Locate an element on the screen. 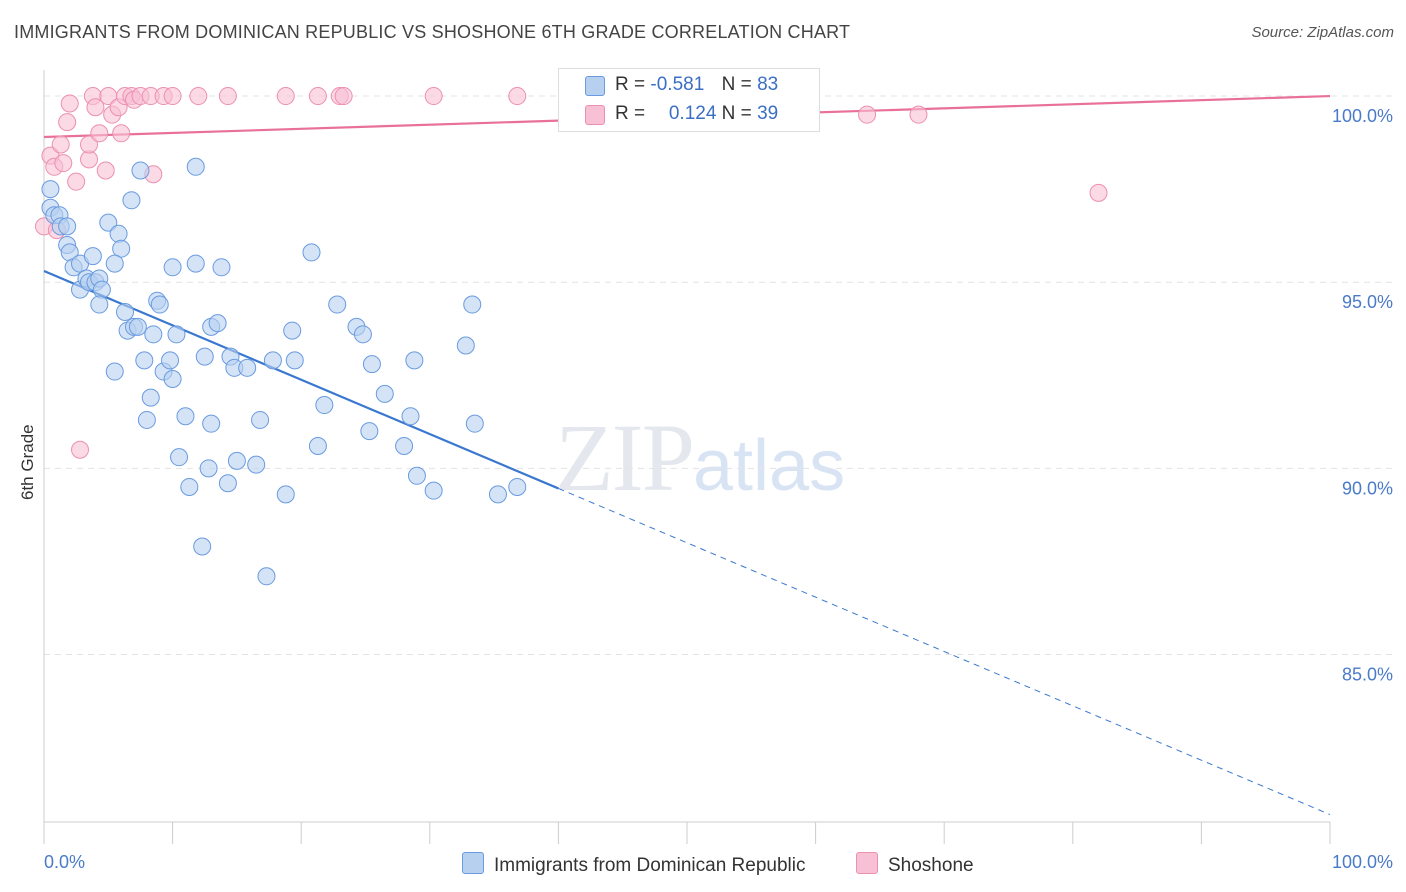 Image resolution: width=1406 pixels, height=892 pixels. x-tick-label-max: 100.0% is located at coordinates (1362, 862).